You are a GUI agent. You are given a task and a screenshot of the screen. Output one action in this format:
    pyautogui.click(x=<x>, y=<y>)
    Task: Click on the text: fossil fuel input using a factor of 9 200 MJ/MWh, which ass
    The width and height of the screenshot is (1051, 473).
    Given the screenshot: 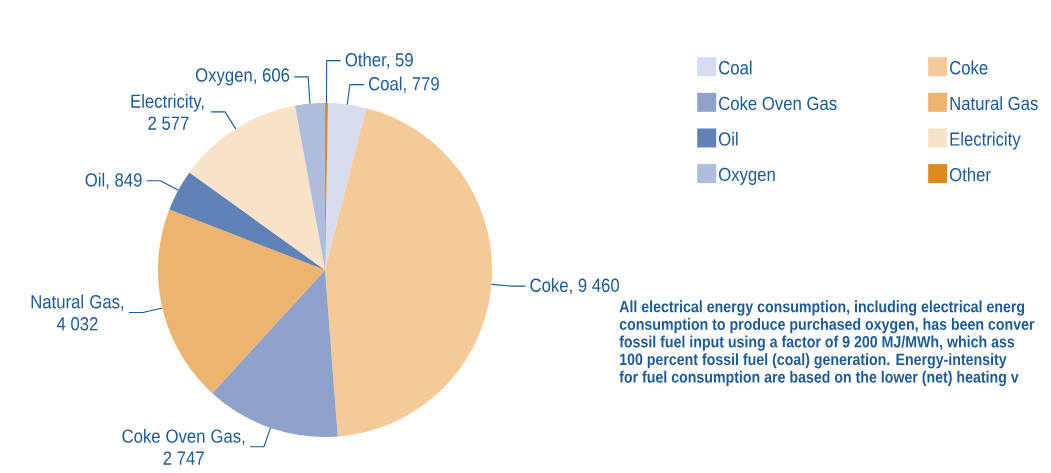 What is the action you would take?
    pyautogui.click(x=817, y=343)
    